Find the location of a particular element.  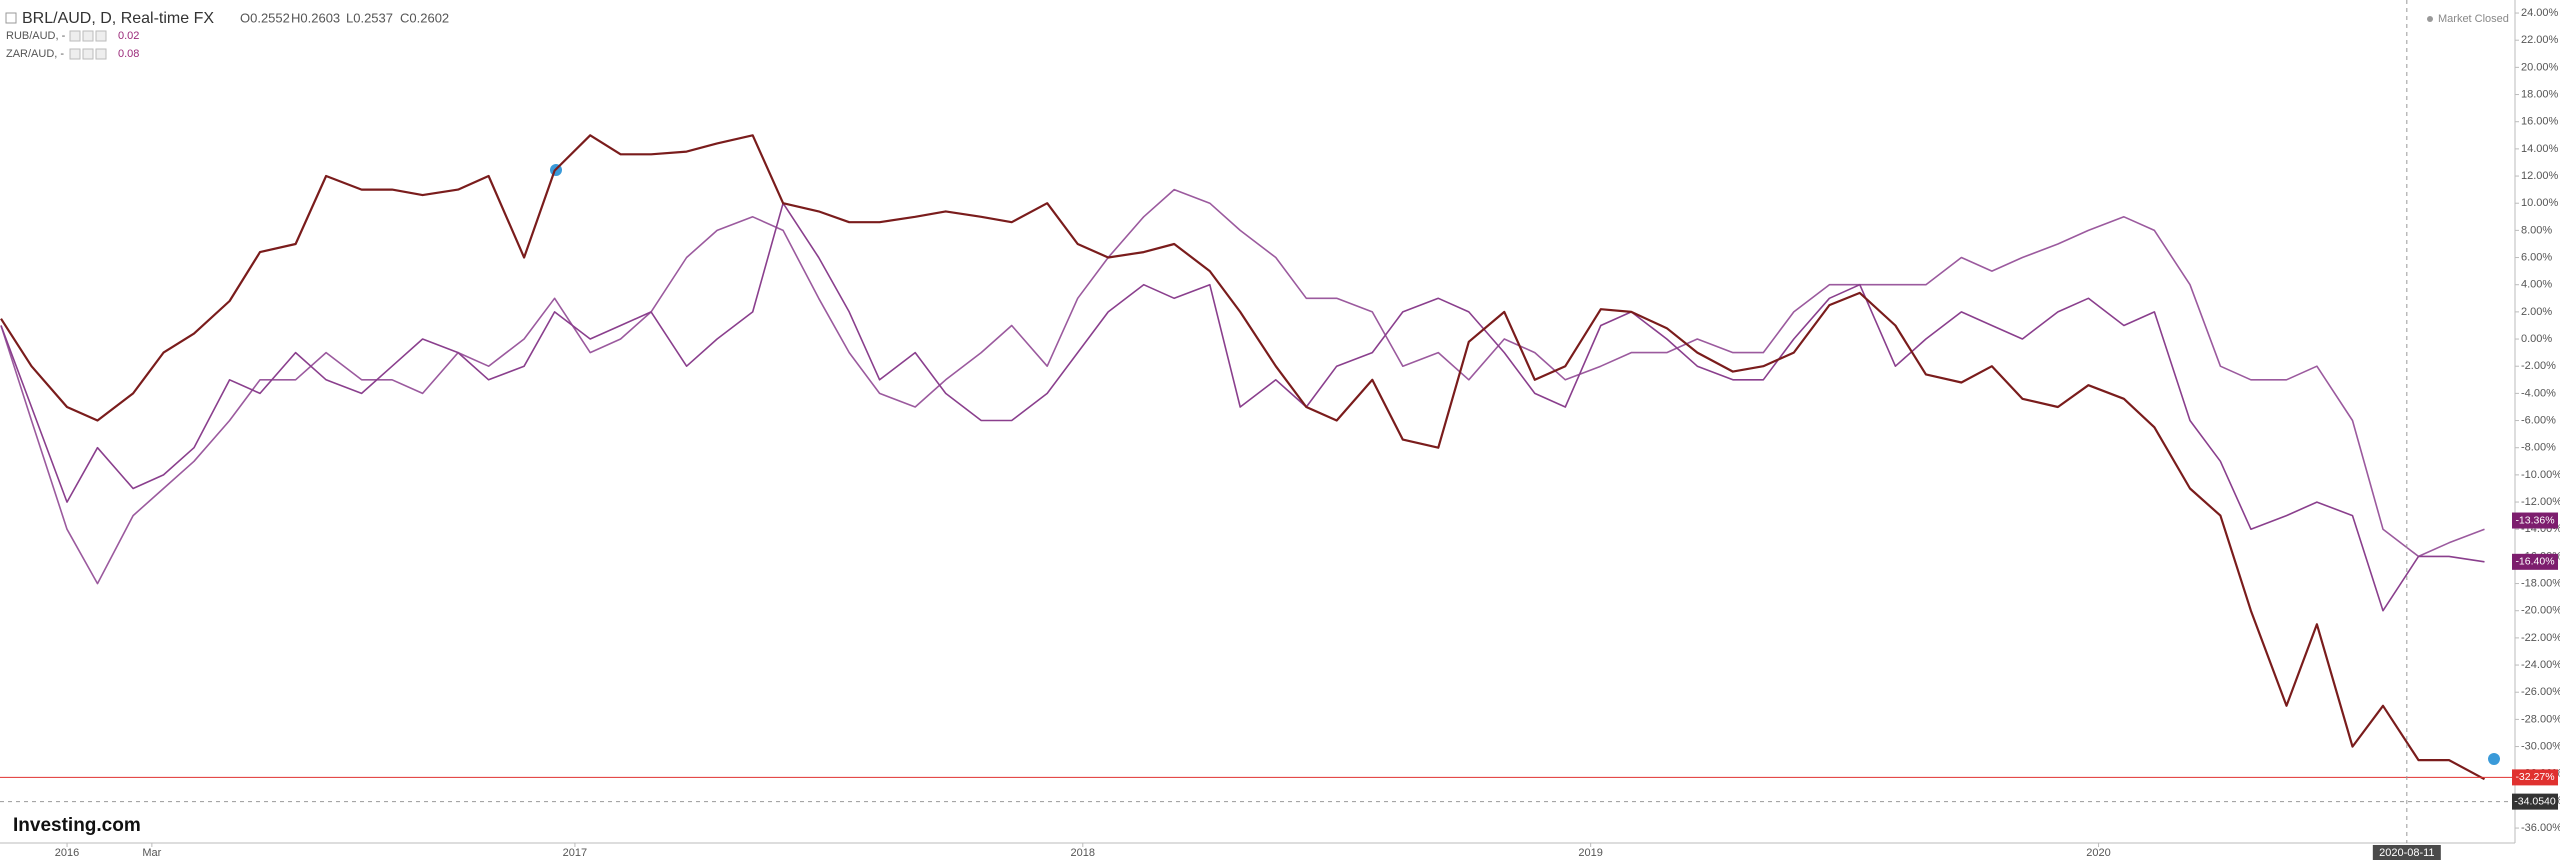

x-tick-label: 2016 is located at coordinates (67, 853).